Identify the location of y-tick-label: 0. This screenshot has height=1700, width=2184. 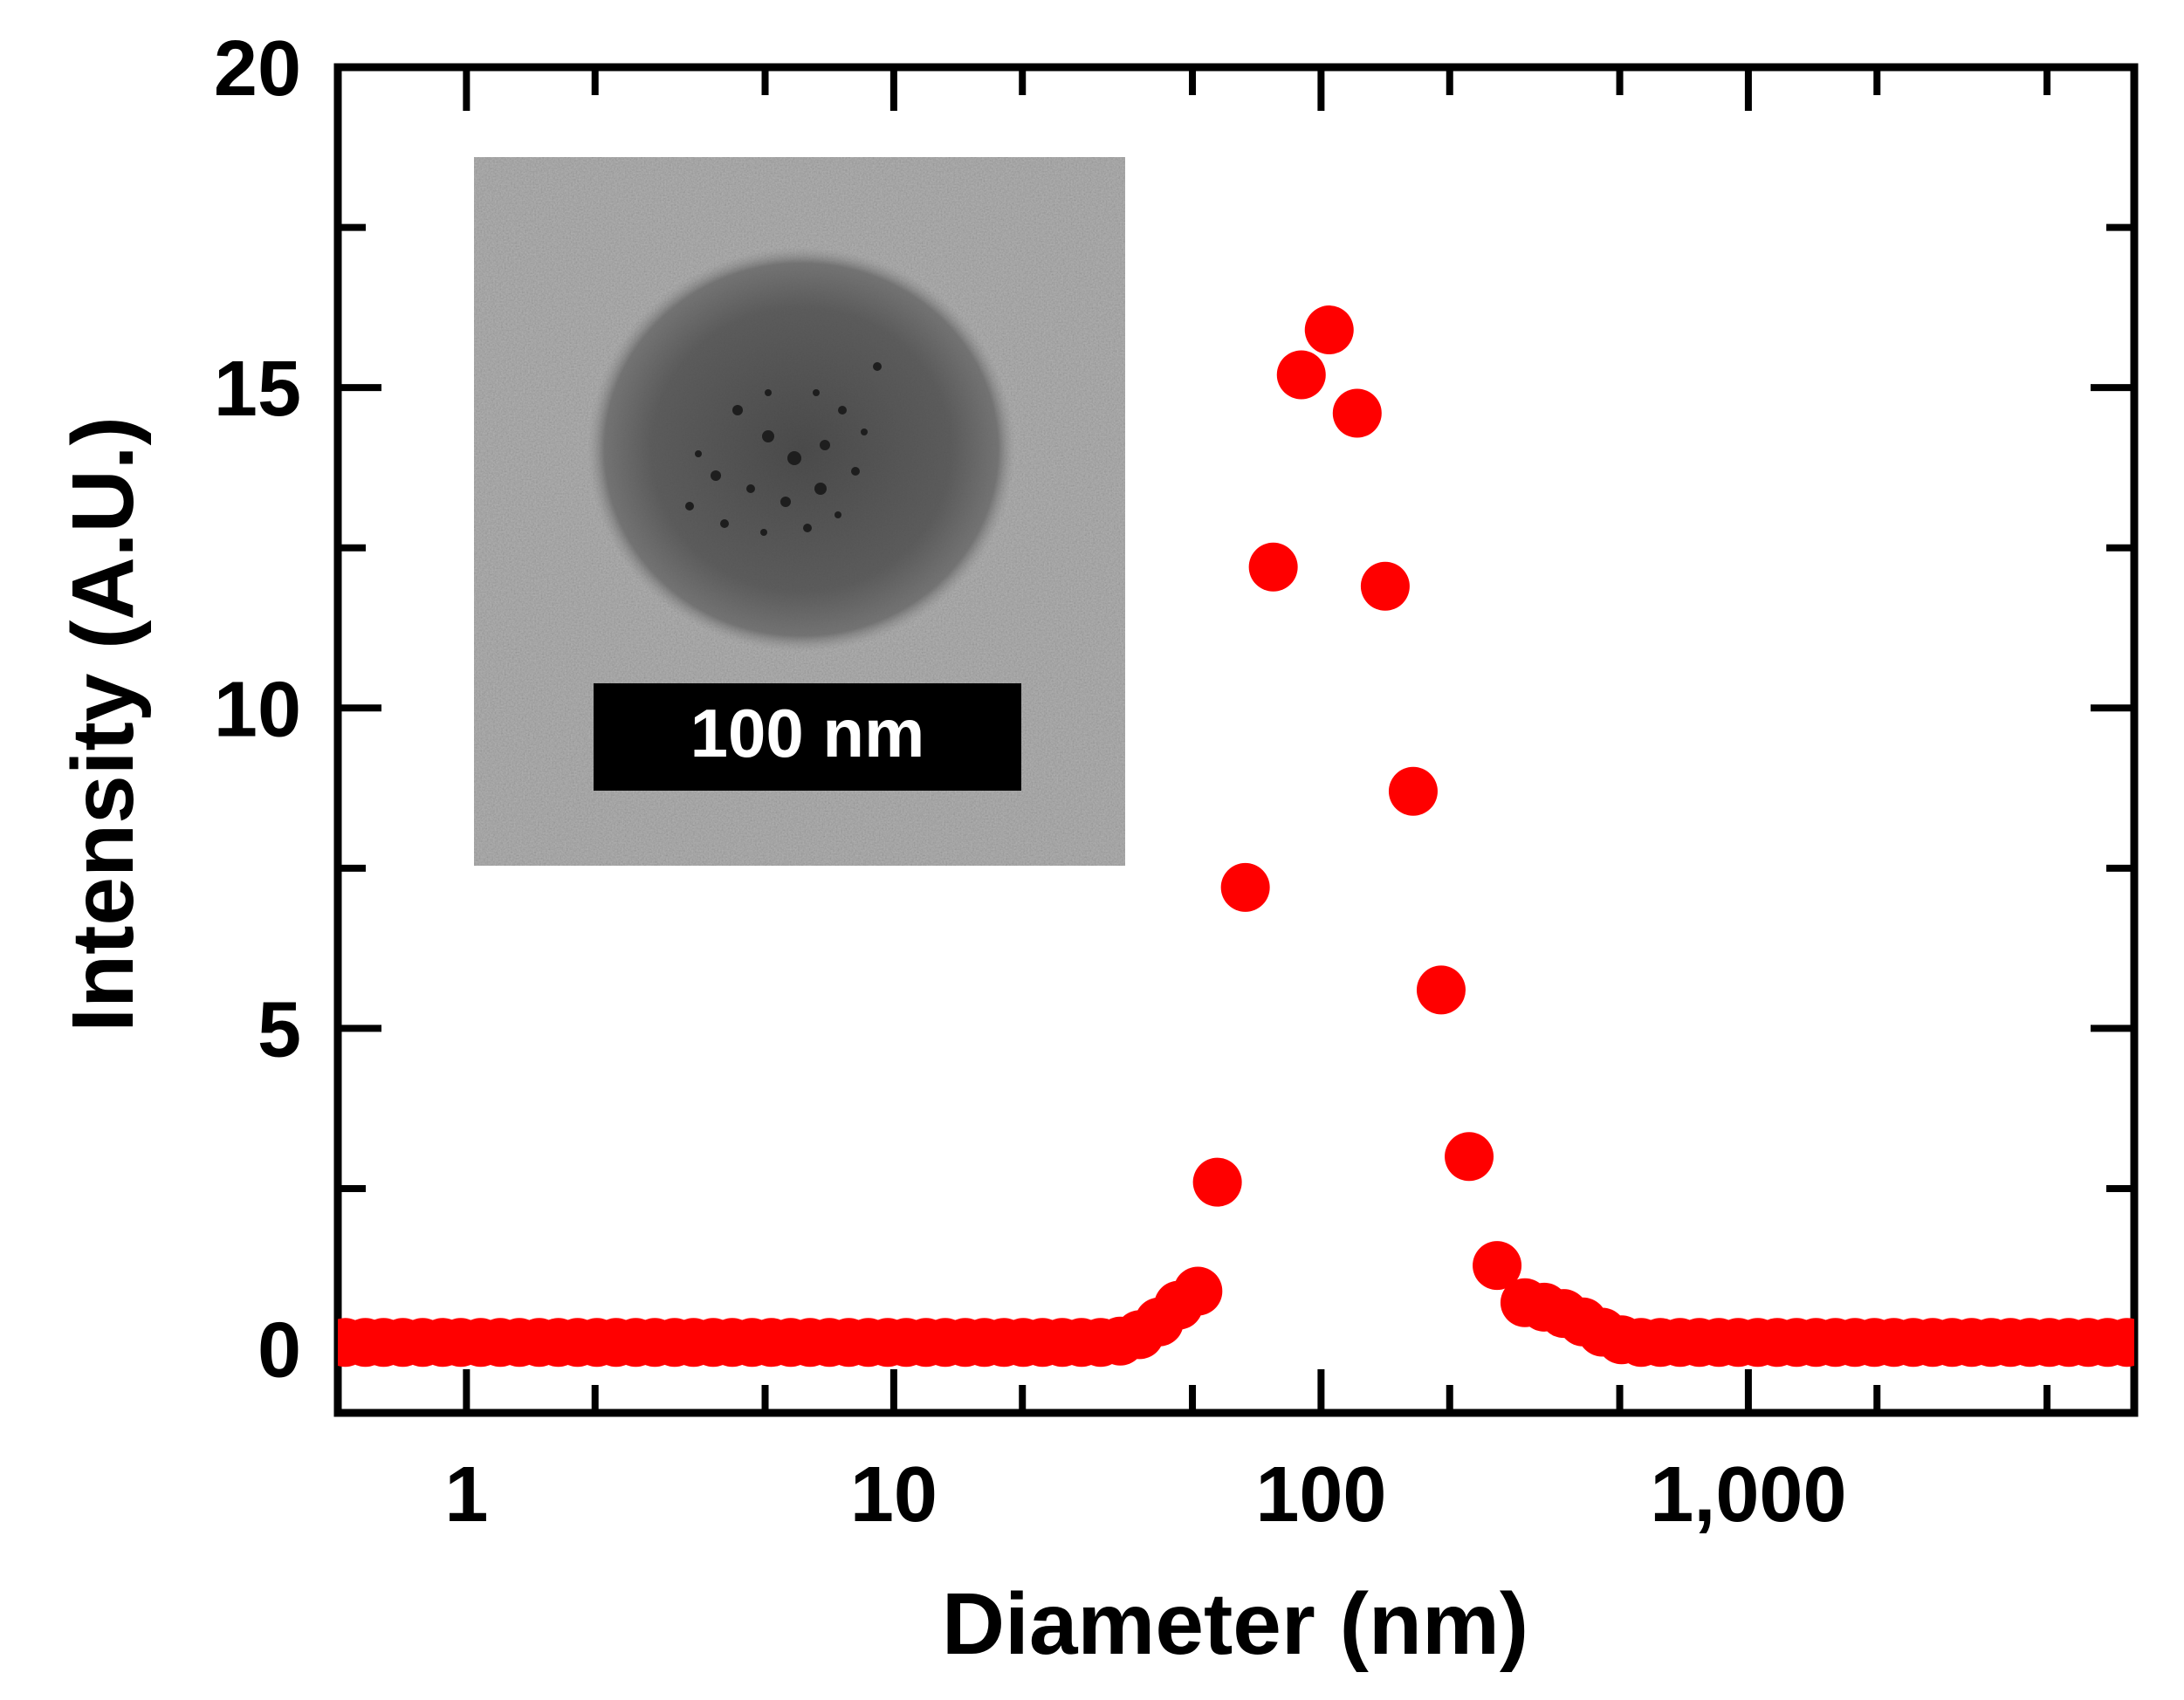
(279, 1351).